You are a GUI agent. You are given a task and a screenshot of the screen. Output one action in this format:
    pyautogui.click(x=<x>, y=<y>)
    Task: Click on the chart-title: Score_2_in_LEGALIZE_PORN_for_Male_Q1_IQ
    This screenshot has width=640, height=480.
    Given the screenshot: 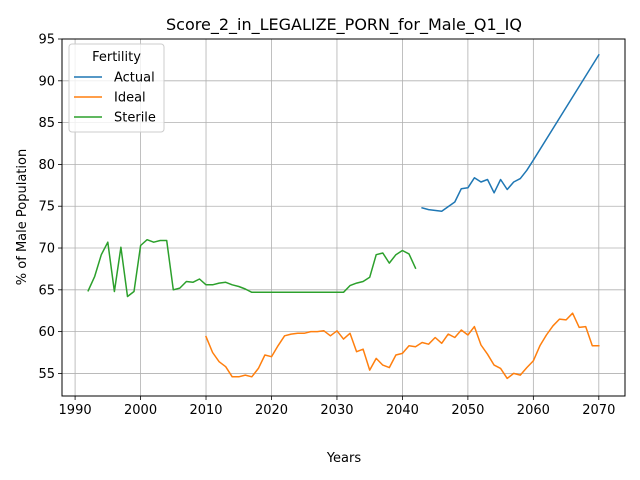 What is the action you would take?
    pyautogui.click(x=344, y=25)
    